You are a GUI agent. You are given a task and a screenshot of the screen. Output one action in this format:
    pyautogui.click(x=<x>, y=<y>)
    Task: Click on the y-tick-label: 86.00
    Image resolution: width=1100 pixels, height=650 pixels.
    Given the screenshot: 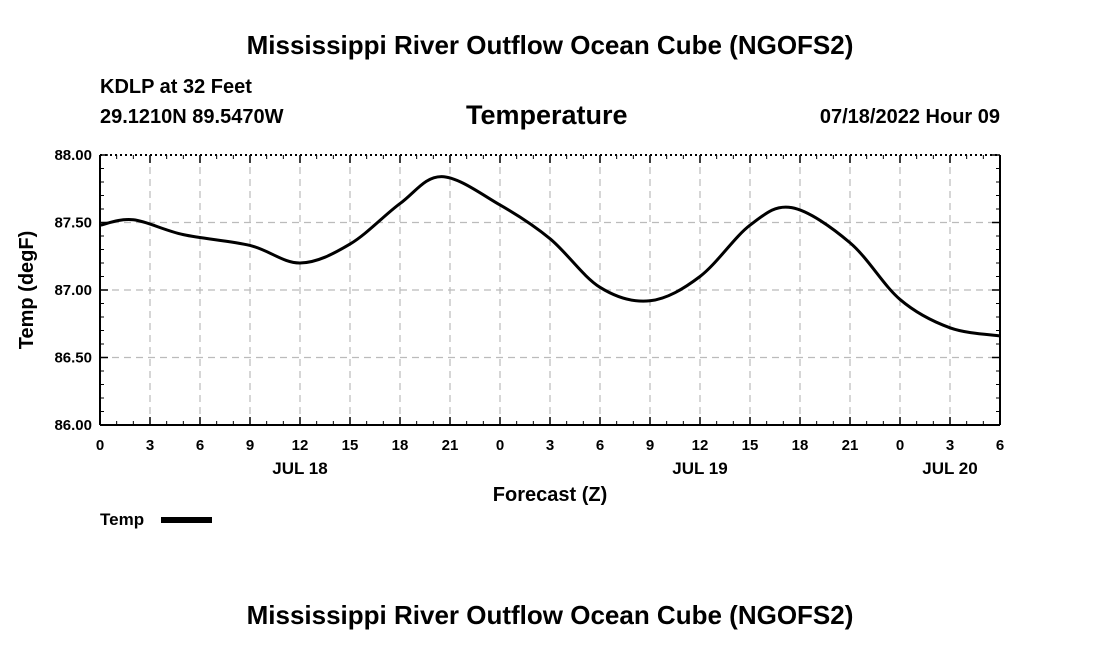 What is the action you would take?
    pyautogui.click(x=73, y=425)
    